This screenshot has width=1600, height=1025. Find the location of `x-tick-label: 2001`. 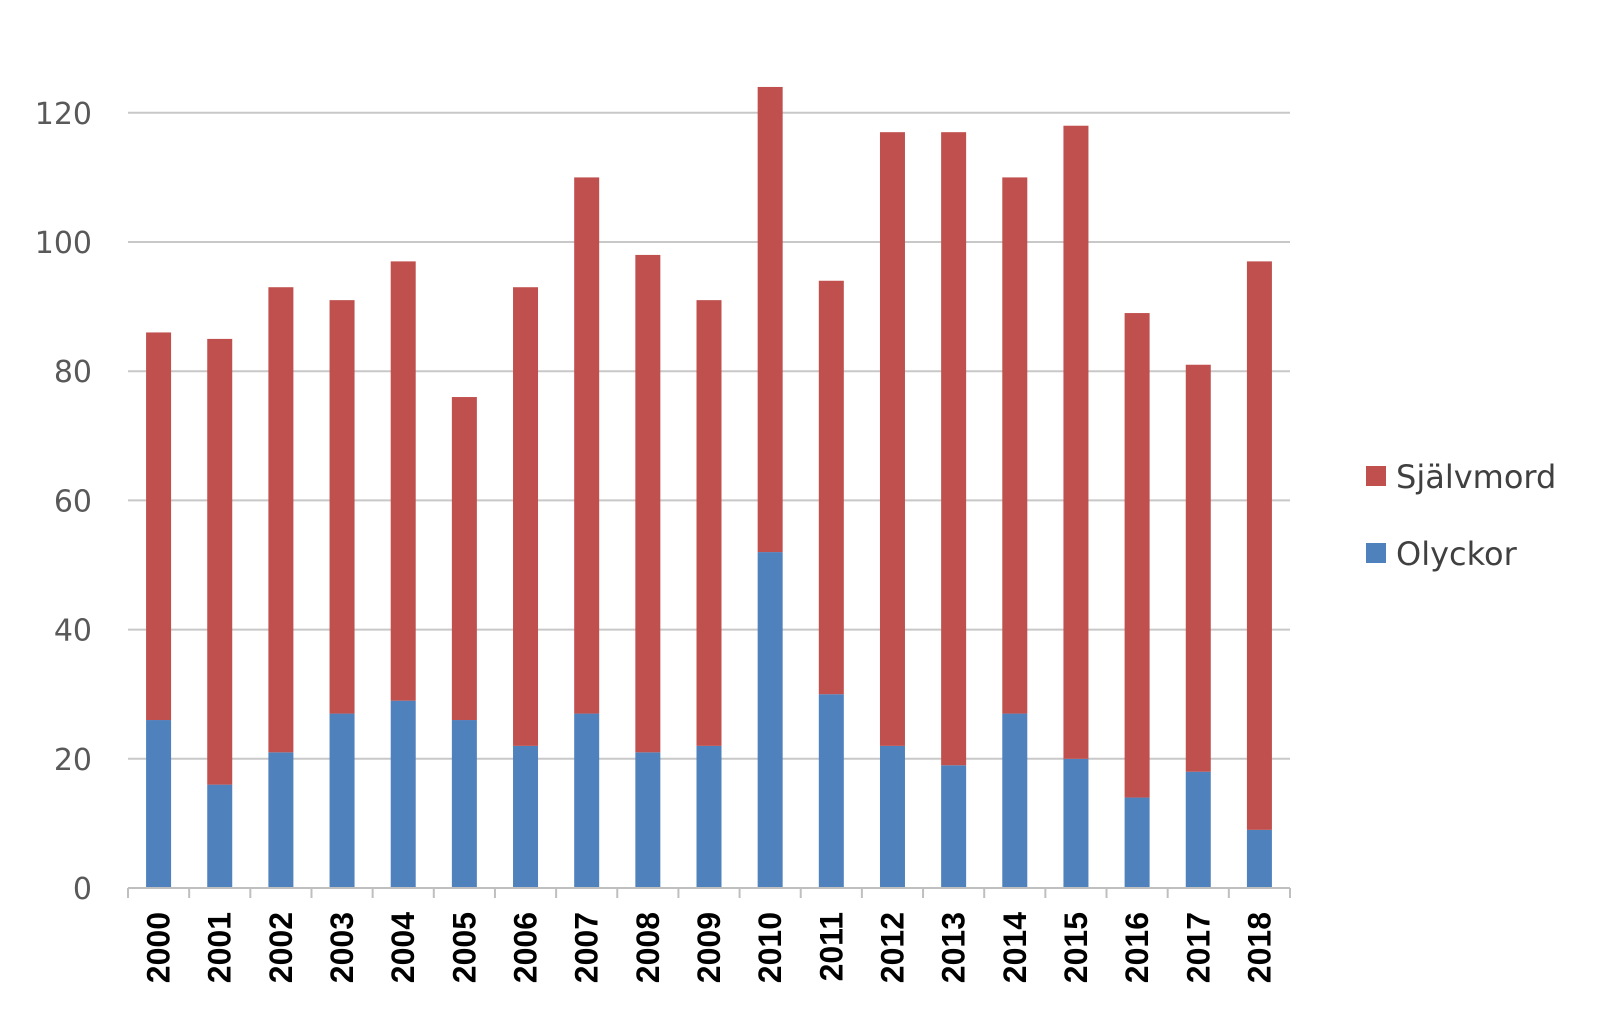

x-tick-label: 2001 is located at coordinates (220, 947).